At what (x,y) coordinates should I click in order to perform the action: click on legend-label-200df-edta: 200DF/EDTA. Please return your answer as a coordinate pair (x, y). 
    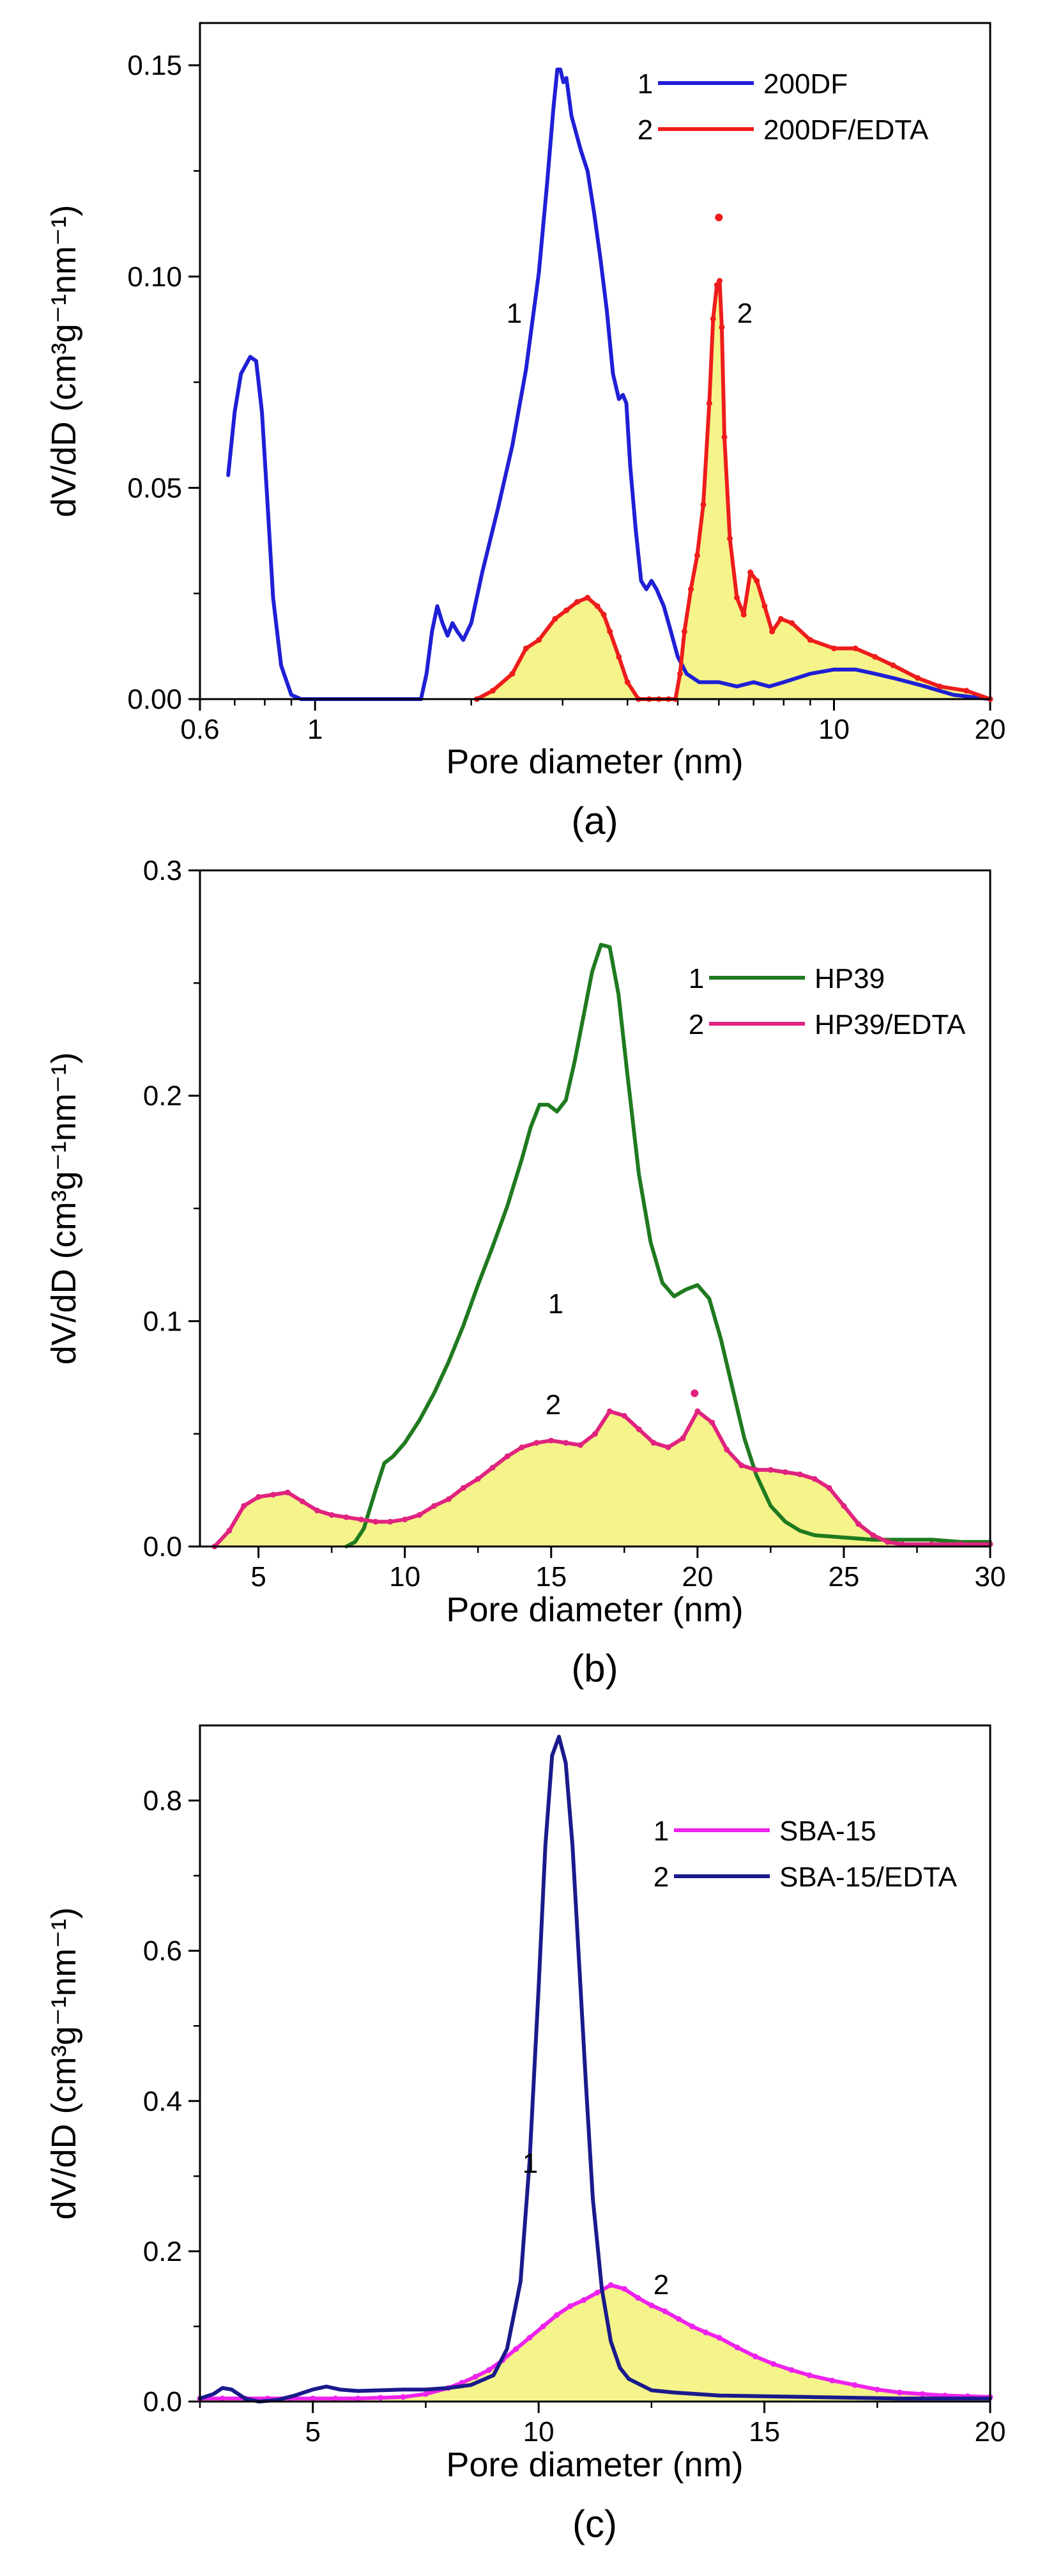
    Looking at the image, I should click on (846, 130).